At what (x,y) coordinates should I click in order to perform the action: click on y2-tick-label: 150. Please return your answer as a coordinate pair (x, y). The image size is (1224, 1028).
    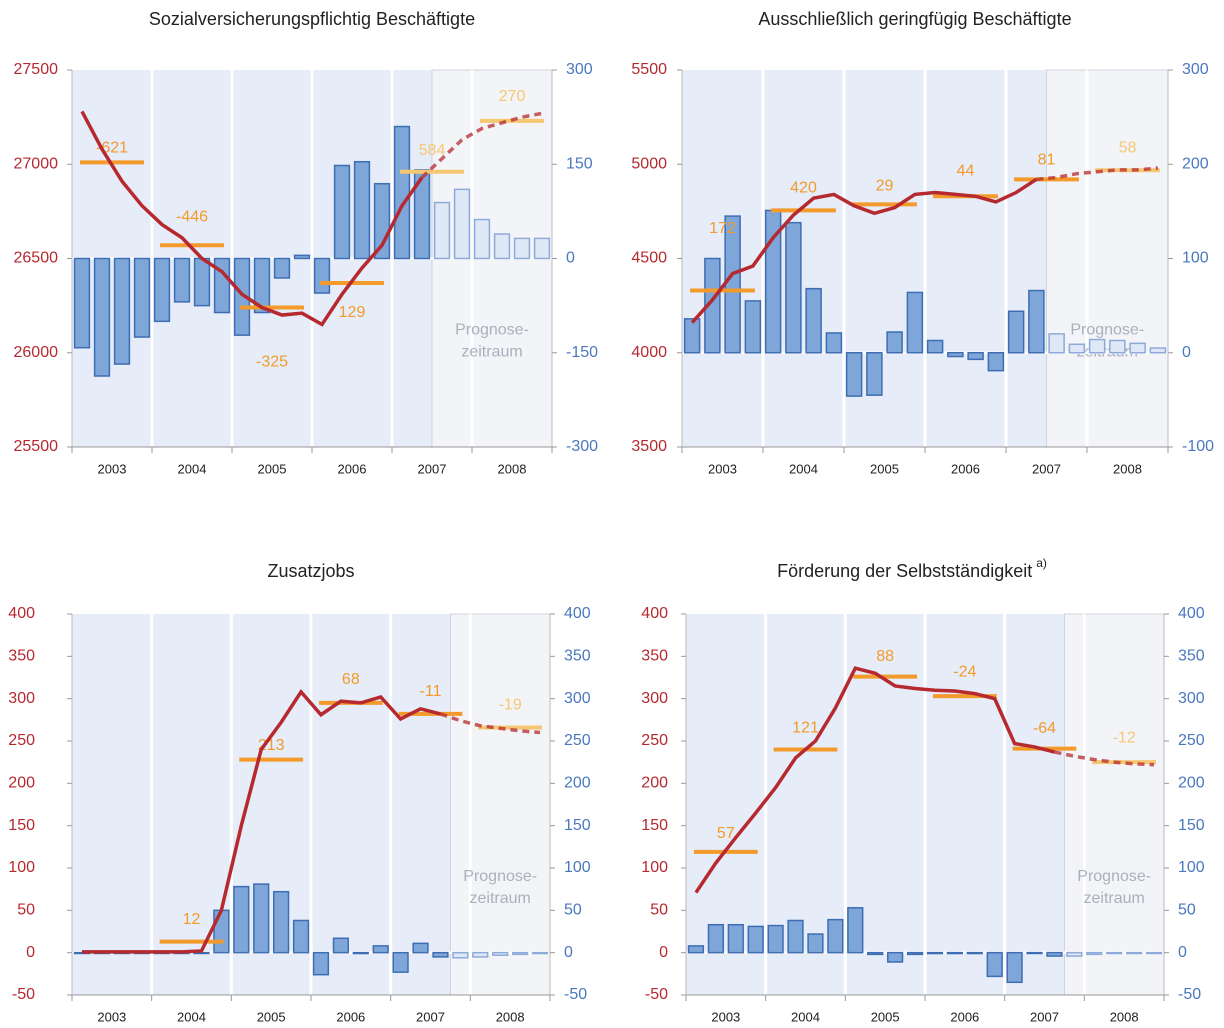
    Looking at the image, I should click on (577, 825).